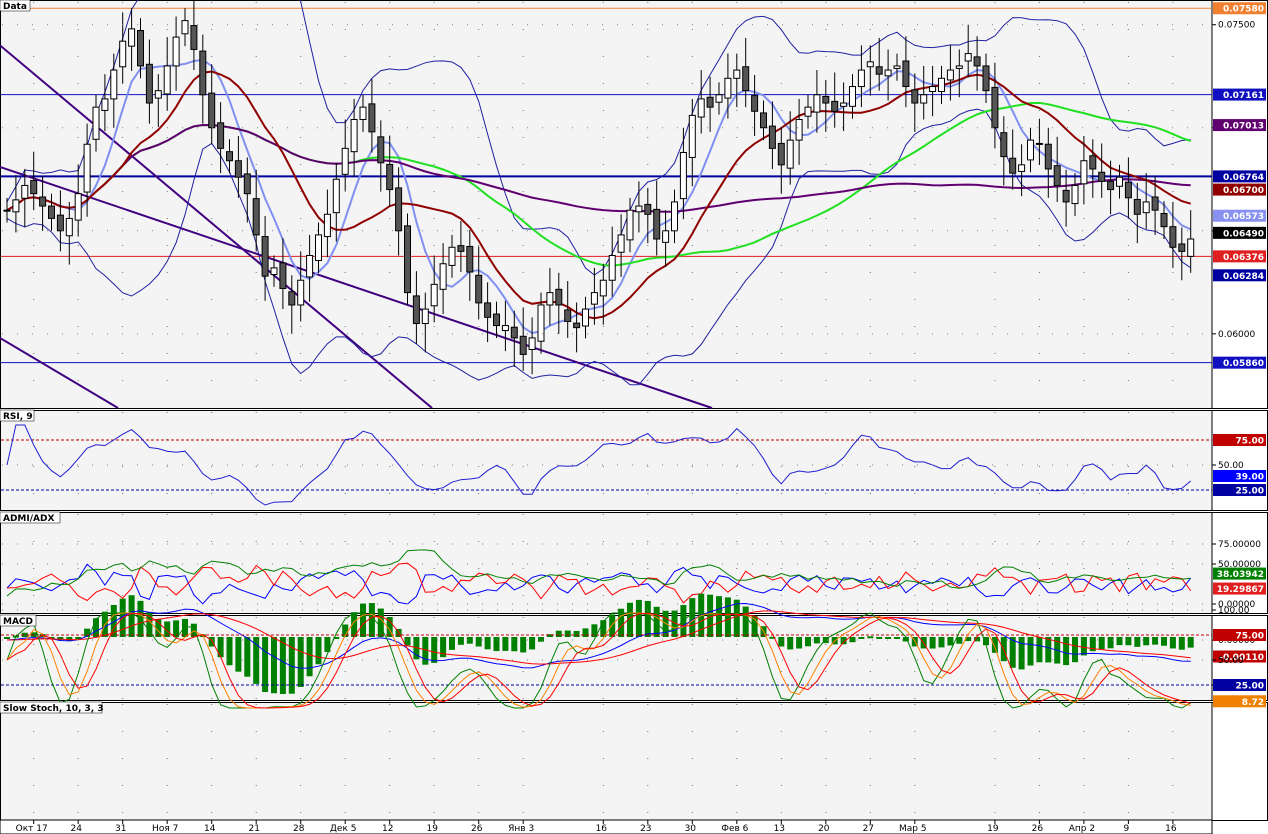  I want to click on rsi-panel: 50.00 75.00 39.00 25.00, so click(634, 460).